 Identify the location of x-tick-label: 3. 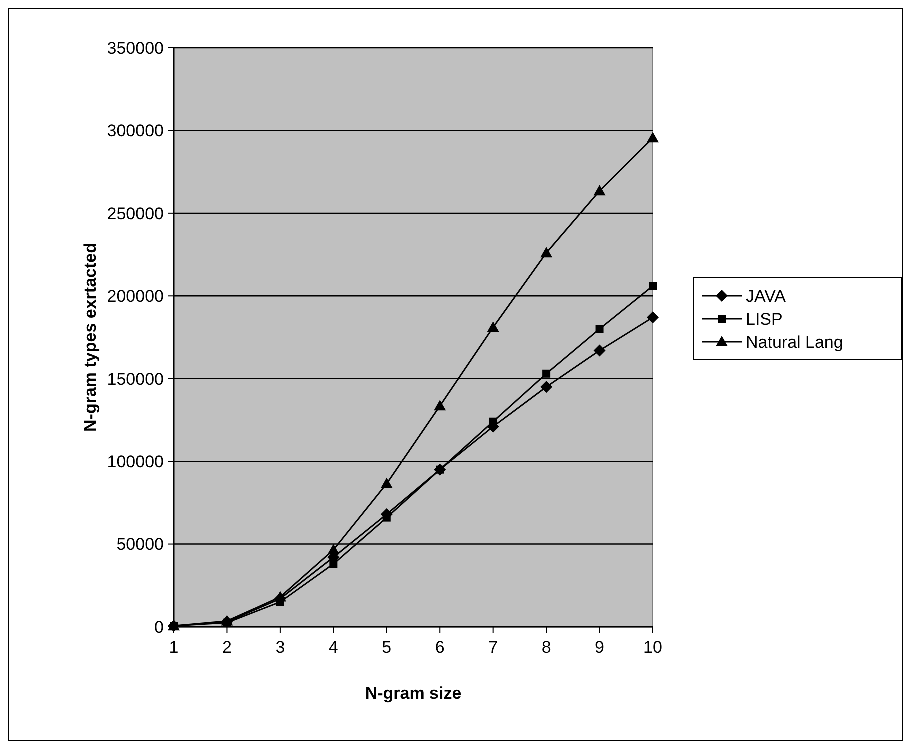
(281, 647).